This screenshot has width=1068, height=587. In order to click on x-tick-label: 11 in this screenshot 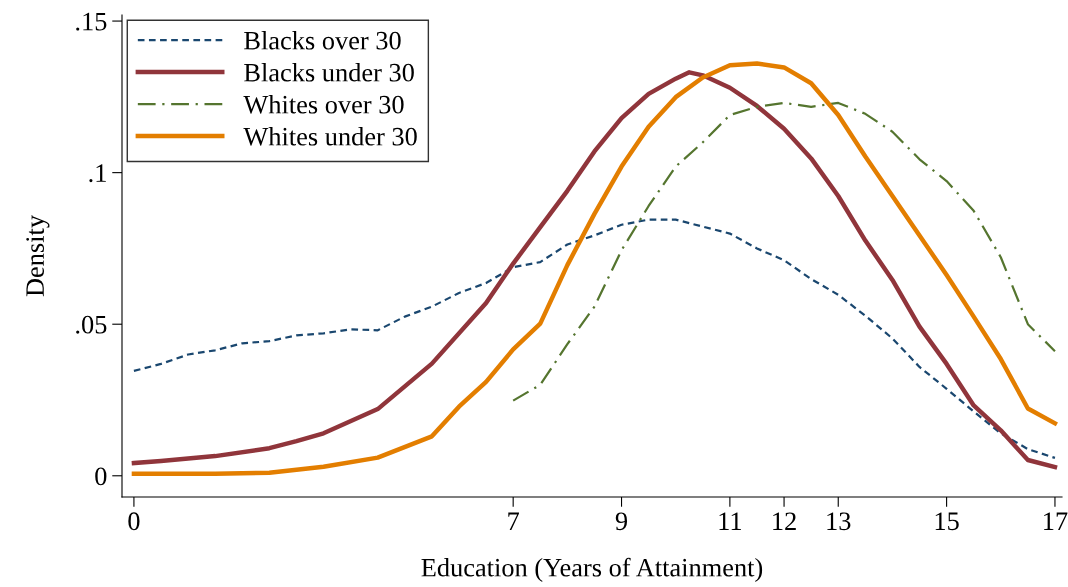, I will do `click(730, 521)`.